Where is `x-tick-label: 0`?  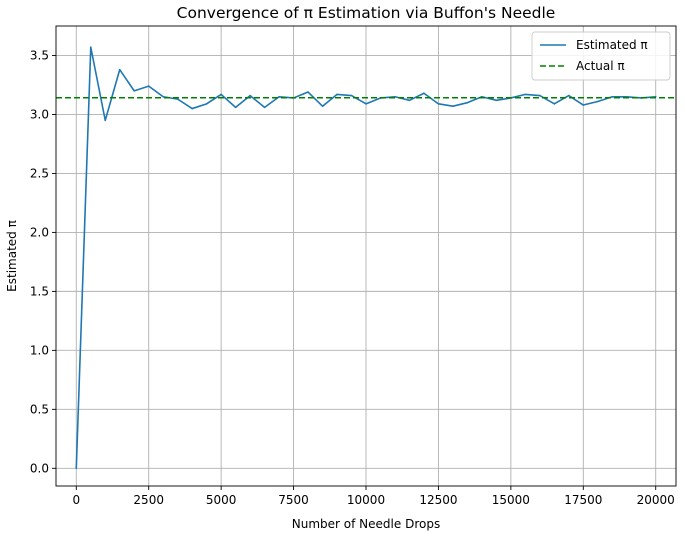
x-tick-label: 0 is located at coordinates (76, 500).